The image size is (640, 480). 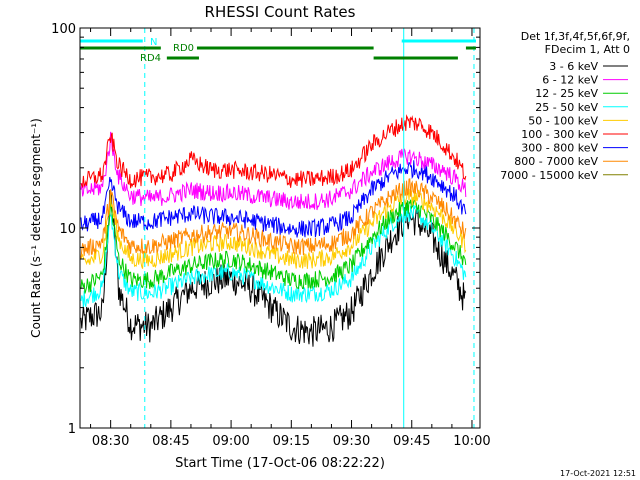 What do you see at coordinates (411, 441) in the screenshot?
I see `x-tick-label-5: 09:45` at bounding box center [411, 441].